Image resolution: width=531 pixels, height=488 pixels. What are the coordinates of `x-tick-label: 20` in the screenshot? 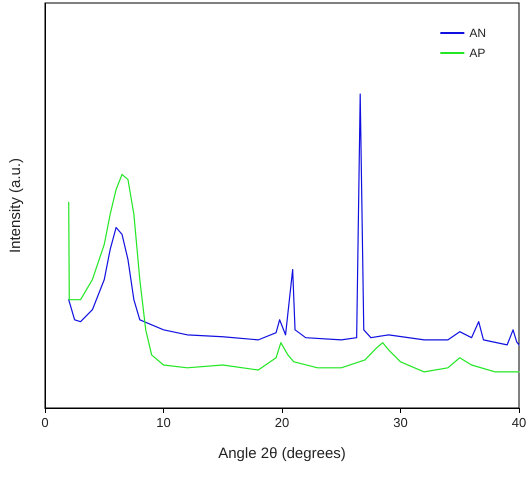 It's located at (282, 422).